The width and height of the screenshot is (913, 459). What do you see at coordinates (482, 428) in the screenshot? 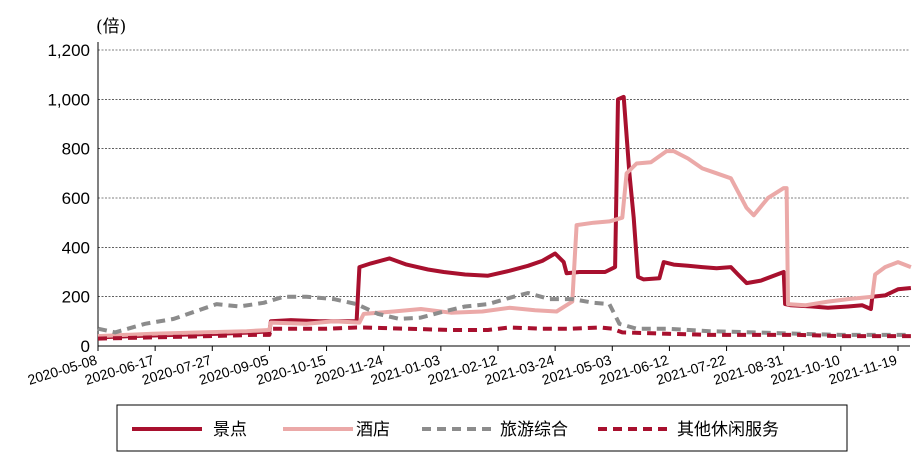
I see `legend: 景点 酒店 旅游综合 其他休闲服务` at bounding box center [482, 428].